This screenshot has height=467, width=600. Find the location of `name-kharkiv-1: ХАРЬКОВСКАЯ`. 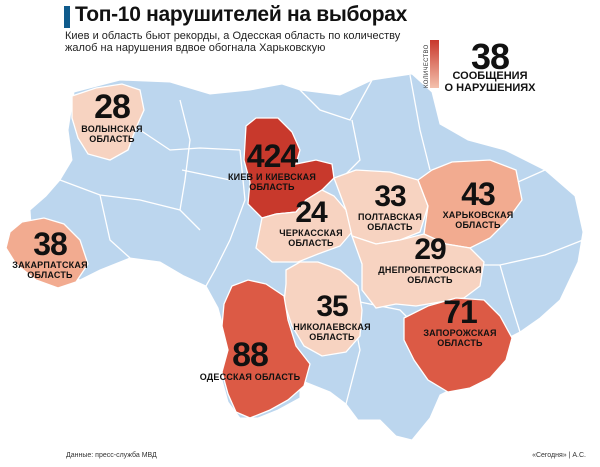

name-kharkiv-1: ХАРЬКОВСКАЯ is located at coordinates (478, 215).